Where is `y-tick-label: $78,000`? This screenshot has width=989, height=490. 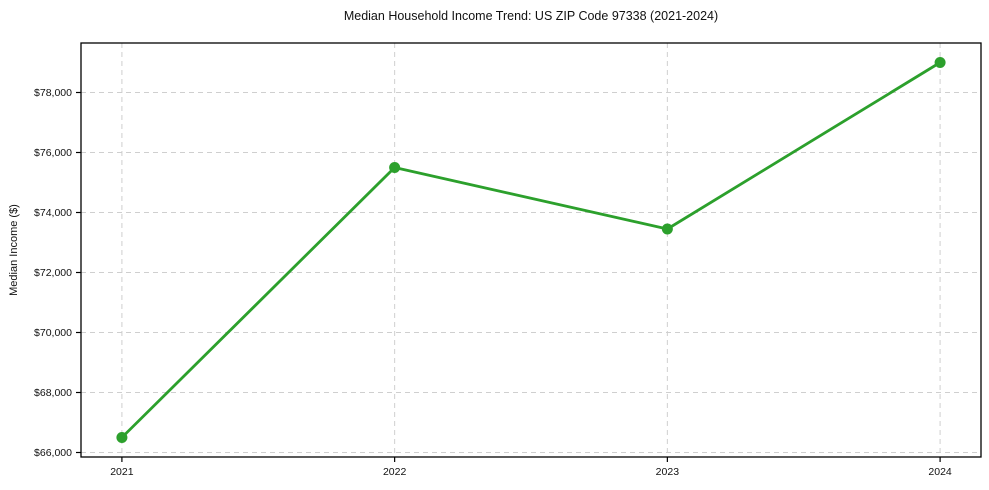 y-tick-label: $78,000 is located at coordinates (53, 93).